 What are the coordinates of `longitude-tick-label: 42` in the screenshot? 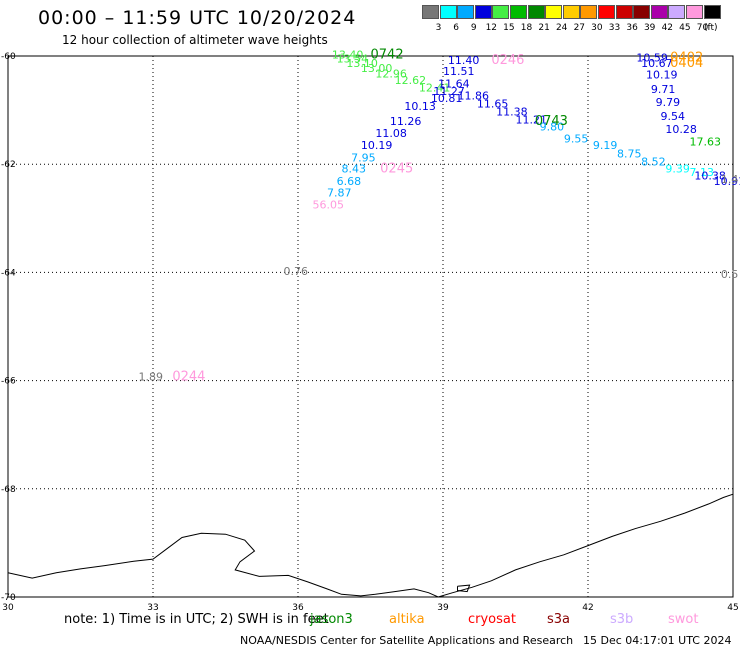 It's located at (587, 608).